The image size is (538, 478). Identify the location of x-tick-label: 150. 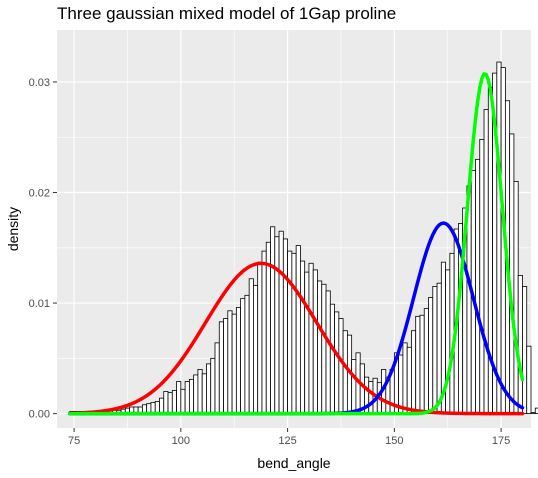
(394, 441).